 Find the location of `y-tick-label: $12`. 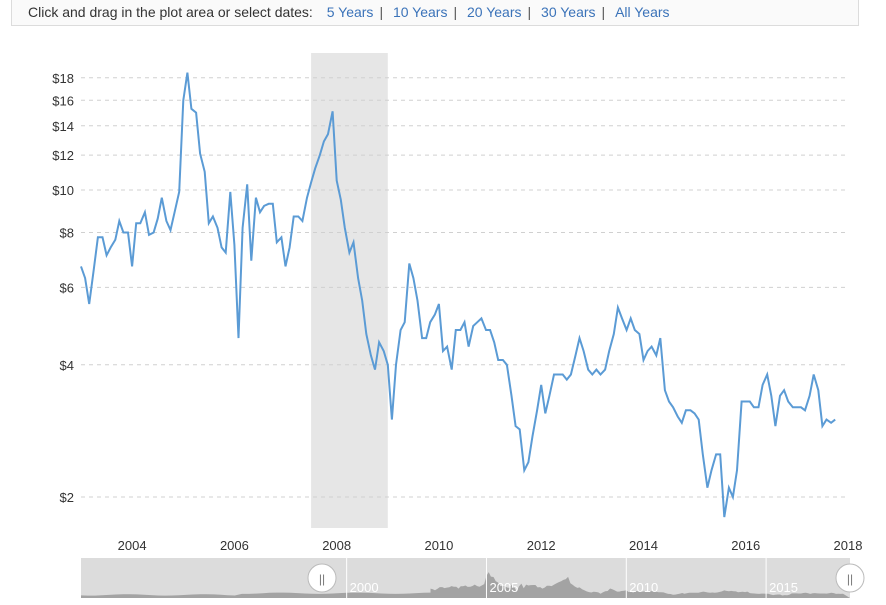

y-tick-label: $12 is located at coordinates (63, 155).